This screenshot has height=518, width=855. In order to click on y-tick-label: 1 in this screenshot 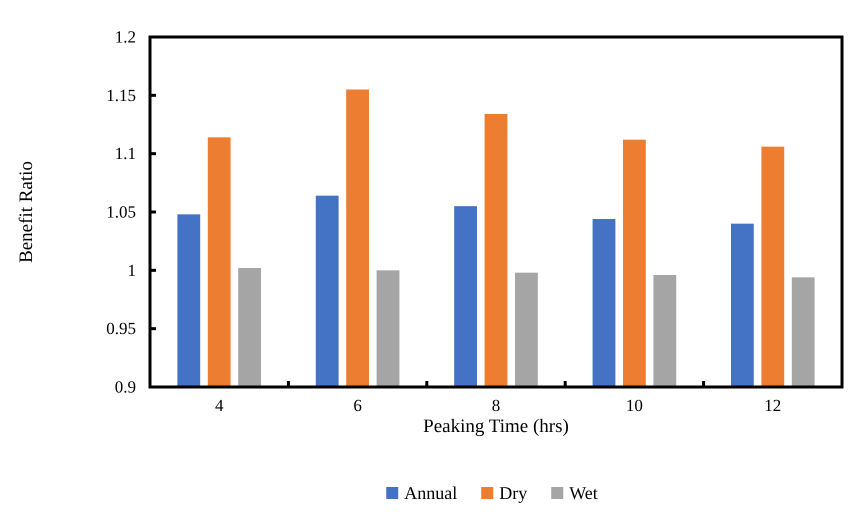, I will do `click(132, 270)`.